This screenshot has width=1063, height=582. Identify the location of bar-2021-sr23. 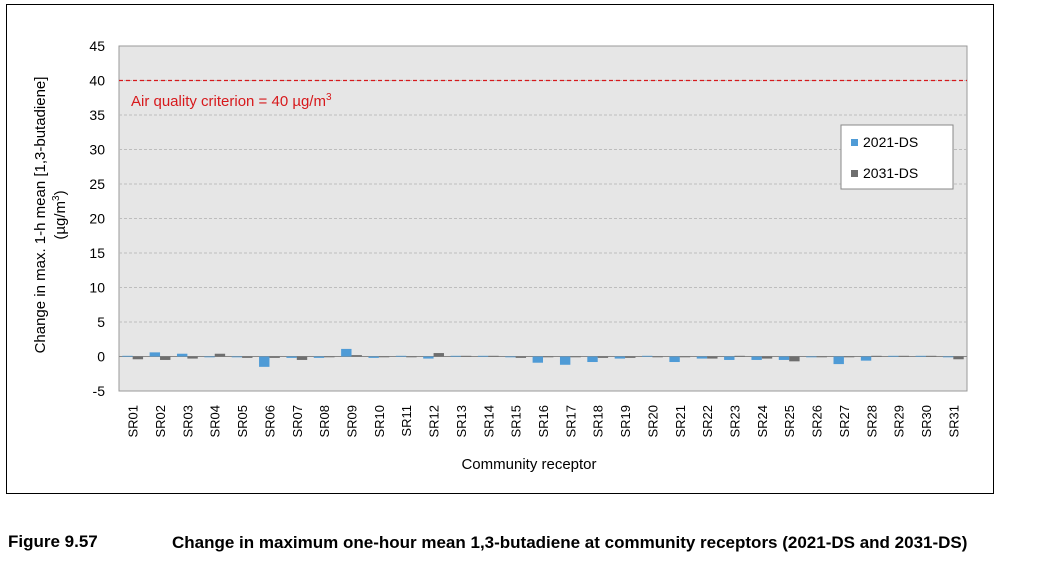
(729, 358).